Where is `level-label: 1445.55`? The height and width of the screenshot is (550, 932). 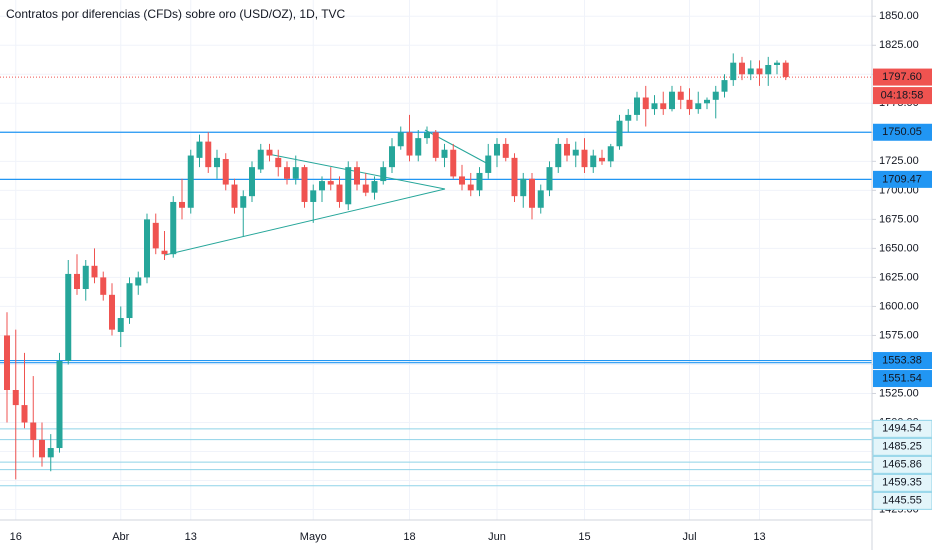 level-label: 1445.55 is located at coordinates (902, 501).